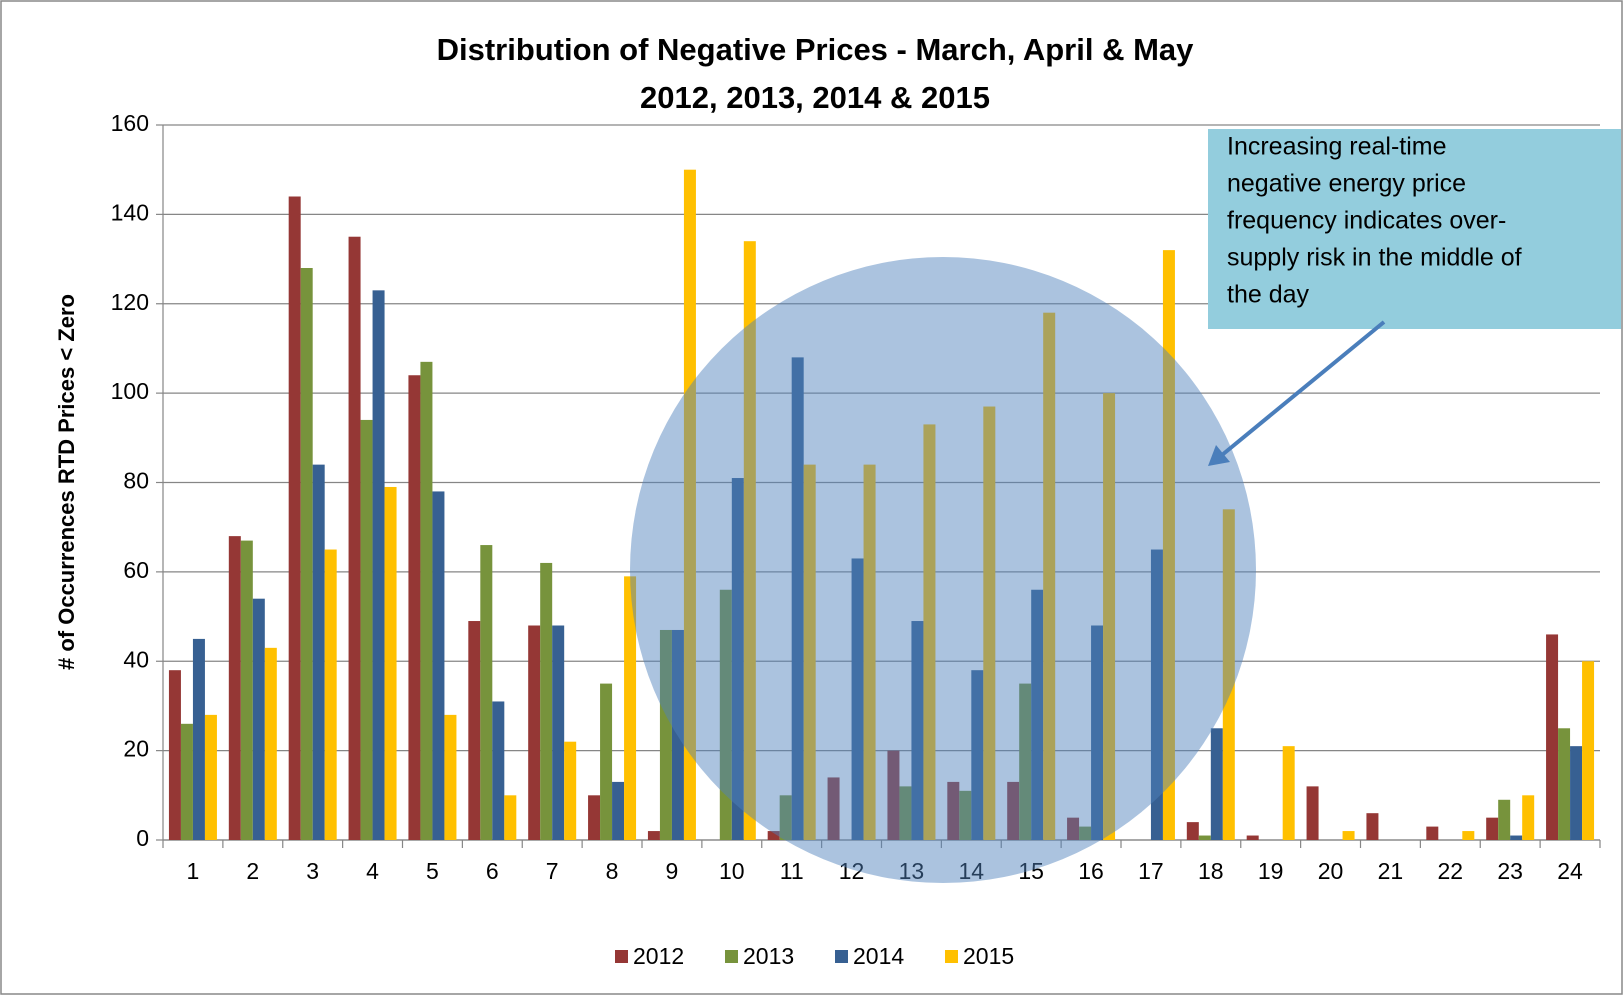  What do you see at coordinates (1268, 295) in the screenshot?
I see `annotation-text: the day` at bounding box center [1268, 295].